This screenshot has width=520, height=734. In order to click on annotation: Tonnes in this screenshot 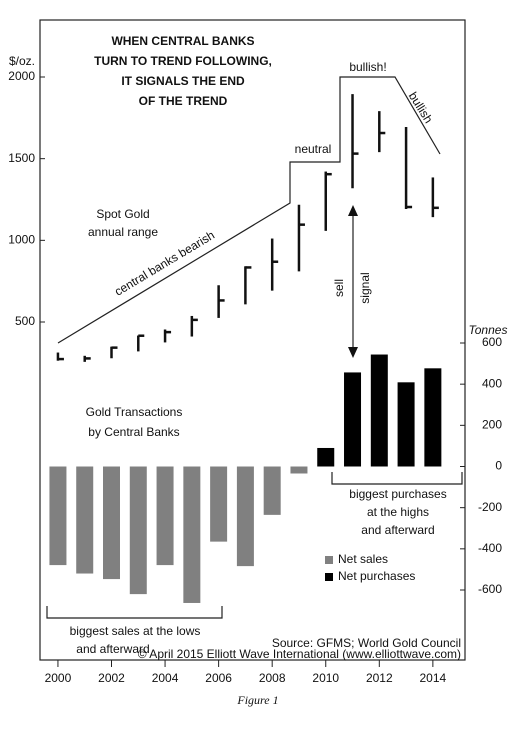, I will do `click(488, 330)`.